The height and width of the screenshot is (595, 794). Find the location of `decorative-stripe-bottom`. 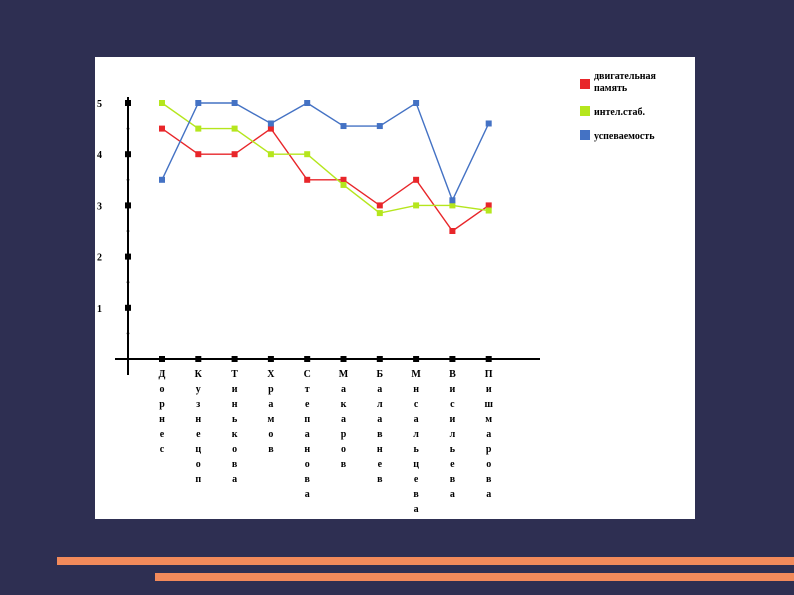

decorative-stripe-bottom is located at coordinates (474, 577).